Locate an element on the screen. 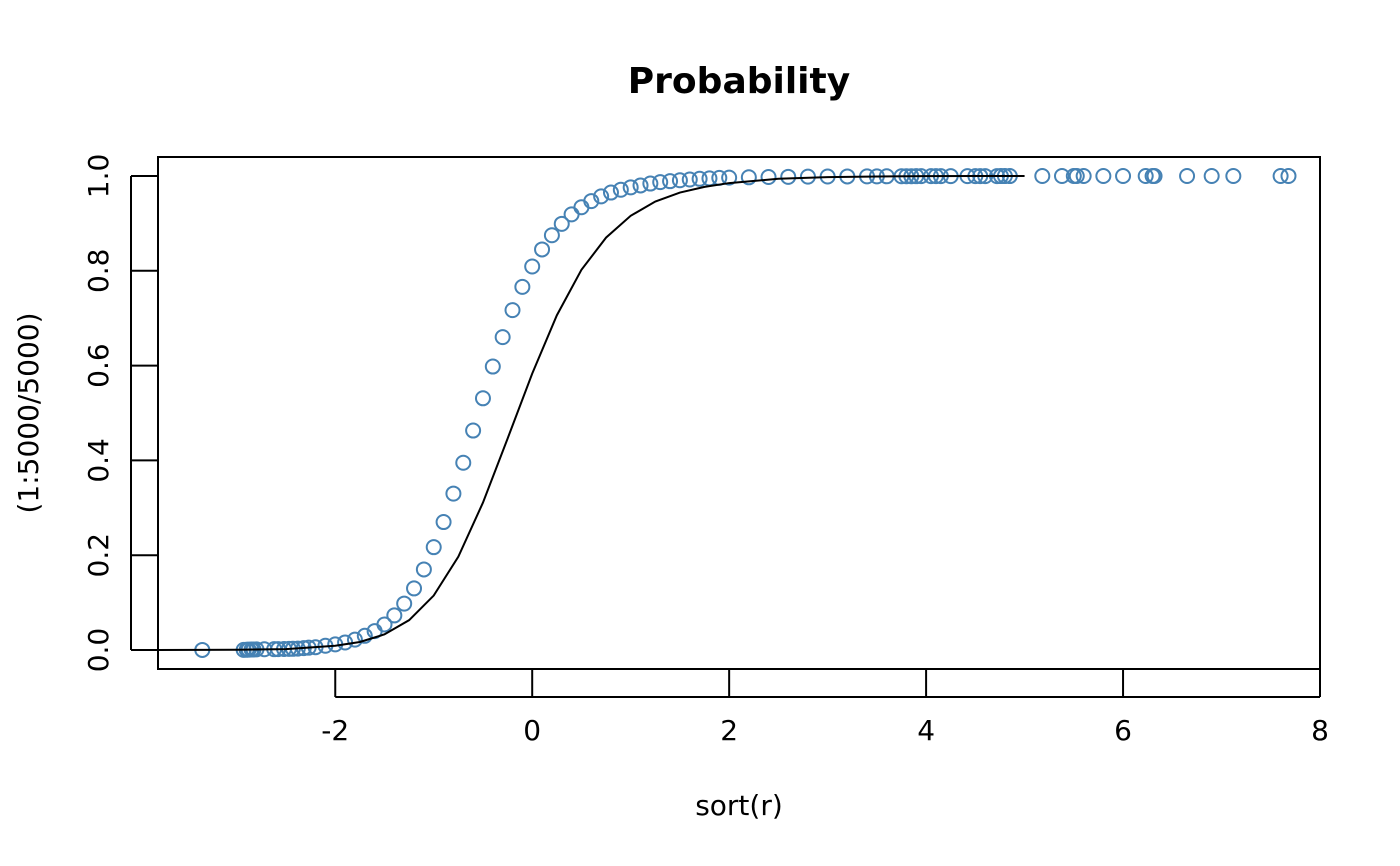 This screenshot has height=866, width=1400. x-axis: -2 0 2 4 6 8 is located at coordinates (825, 708).